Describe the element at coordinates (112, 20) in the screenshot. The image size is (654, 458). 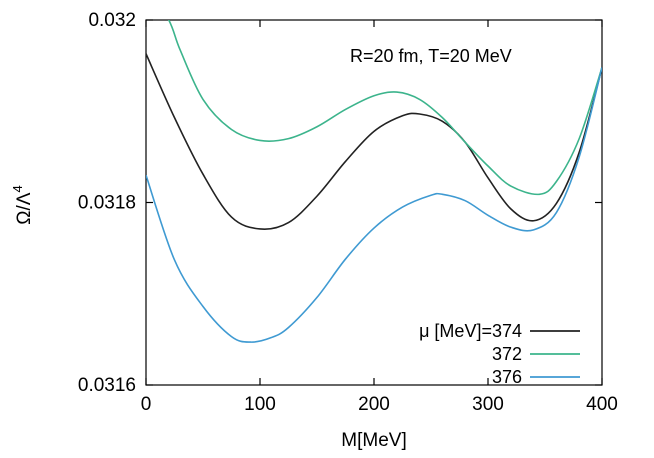
I see `y-tick-label: 0.032` at that location.